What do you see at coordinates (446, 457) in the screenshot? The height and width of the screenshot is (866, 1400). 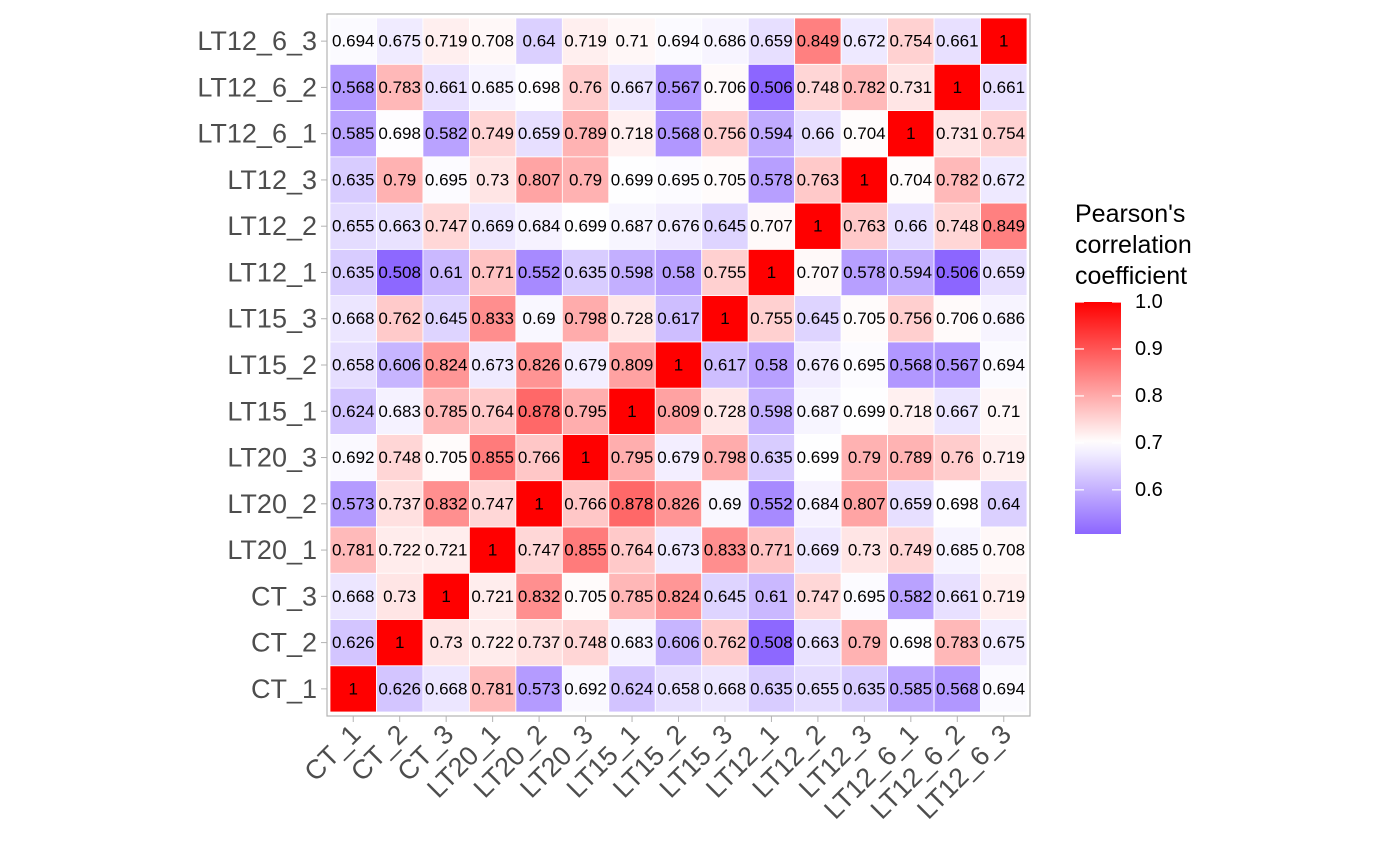 I see `heatmap-cell-value: 0.705` at bounding box center [446, 457].